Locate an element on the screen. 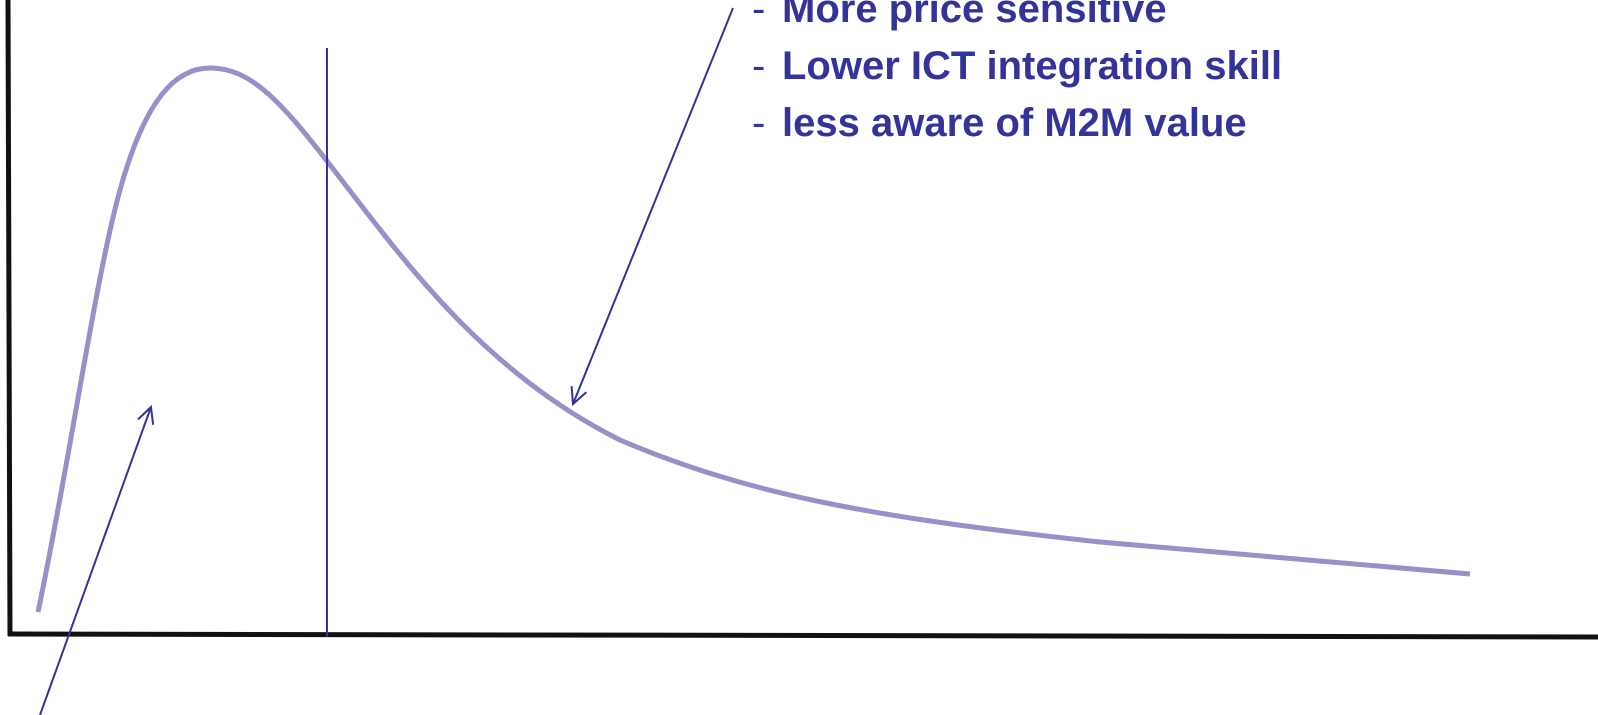  note-text: More price sensitive is located at coordinates (974, 15).